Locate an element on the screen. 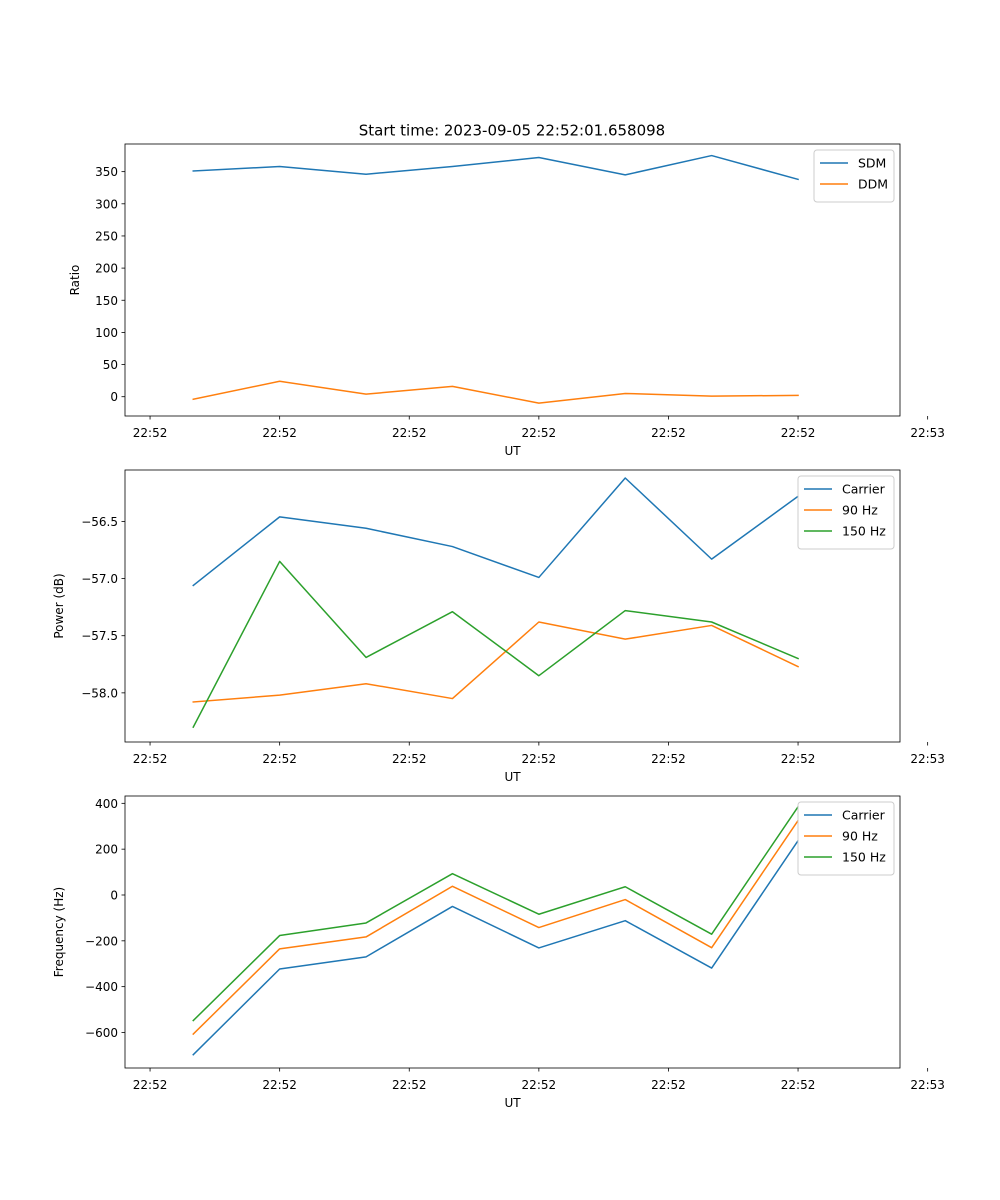  y-tick-label: −57.5 is located at coordinates (99, 636).